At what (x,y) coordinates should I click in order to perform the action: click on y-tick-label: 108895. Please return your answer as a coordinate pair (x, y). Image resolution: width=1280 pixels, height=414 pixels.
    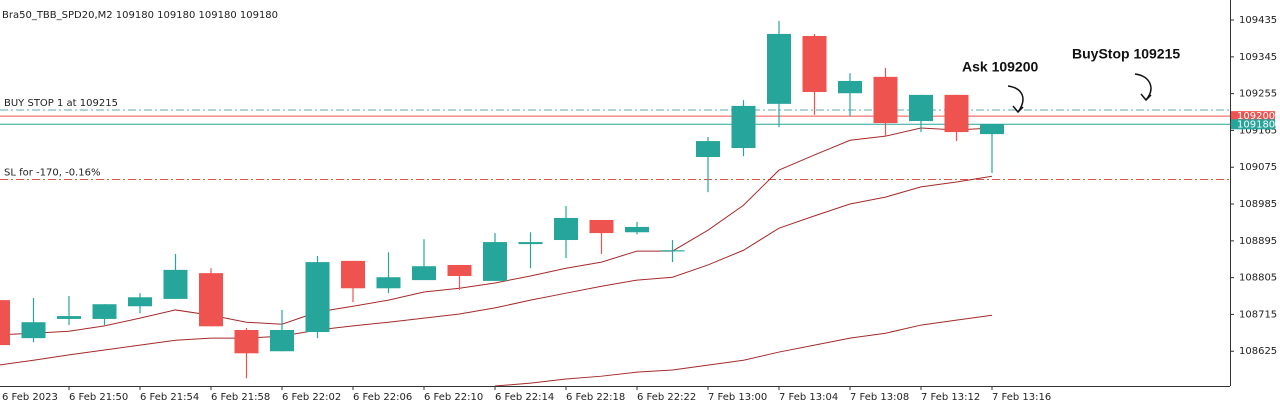
    Looking at the image, I should click on (1258, 241).